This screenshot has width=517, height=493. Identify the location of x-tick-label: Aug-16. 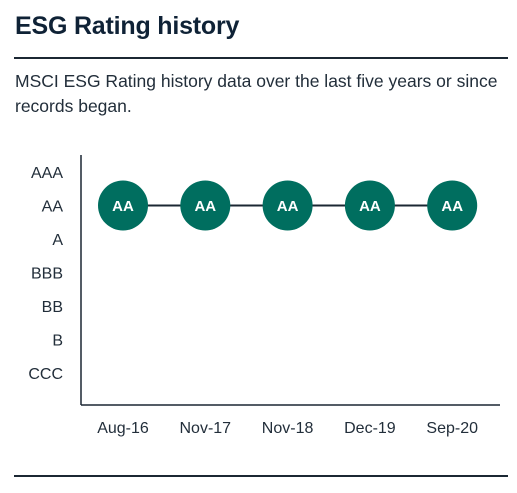
(123, 428).